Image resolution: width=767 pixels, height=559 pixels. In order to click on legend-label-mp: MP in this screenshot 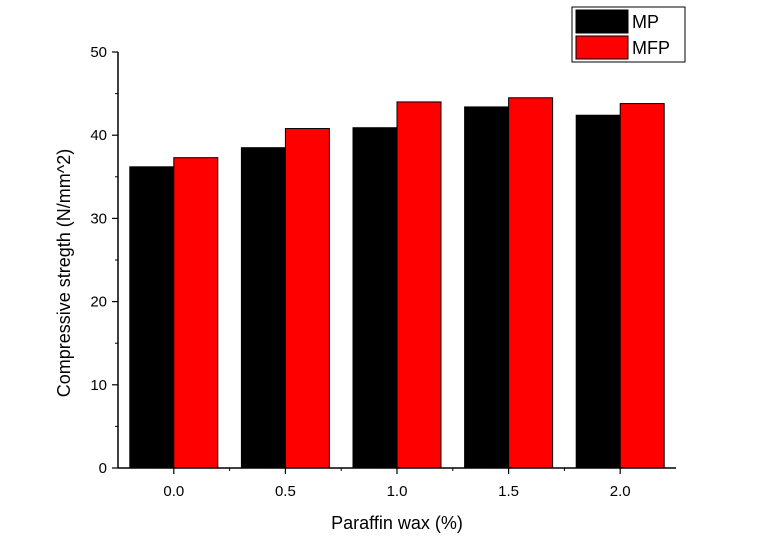, I will do `click(645, 22)`.